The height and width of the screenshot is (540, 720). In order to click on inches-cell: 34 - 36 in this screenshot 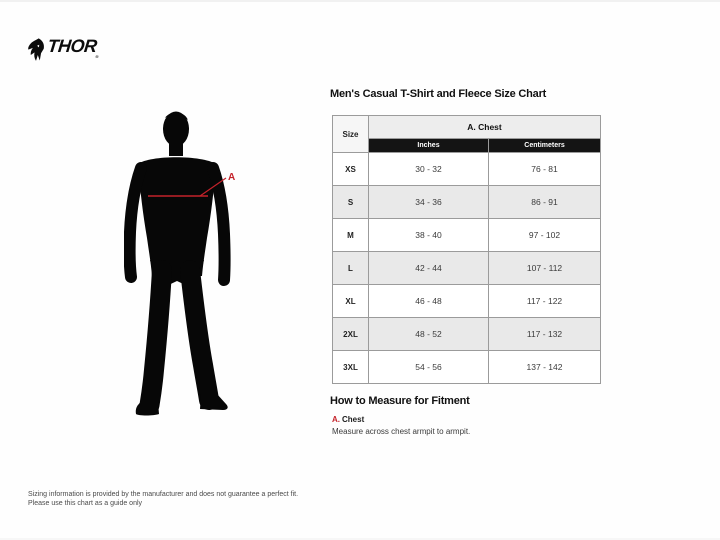, I will do `click(428, 202)`.